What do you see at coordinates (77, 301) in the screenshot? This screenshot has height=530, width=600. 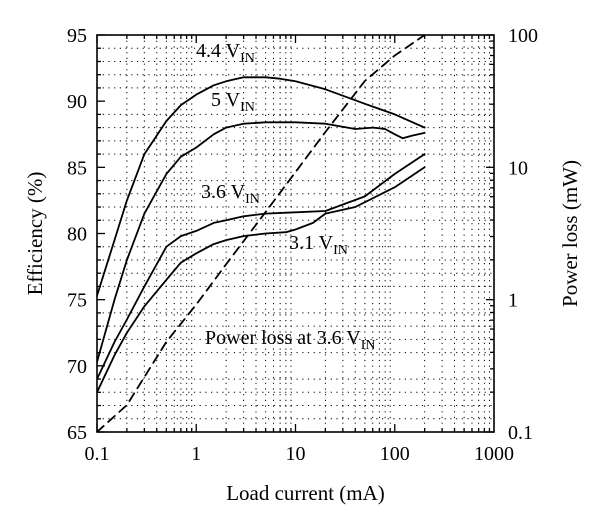 I see `y-left-tick-label: 75` at bounding box center [77, 301].